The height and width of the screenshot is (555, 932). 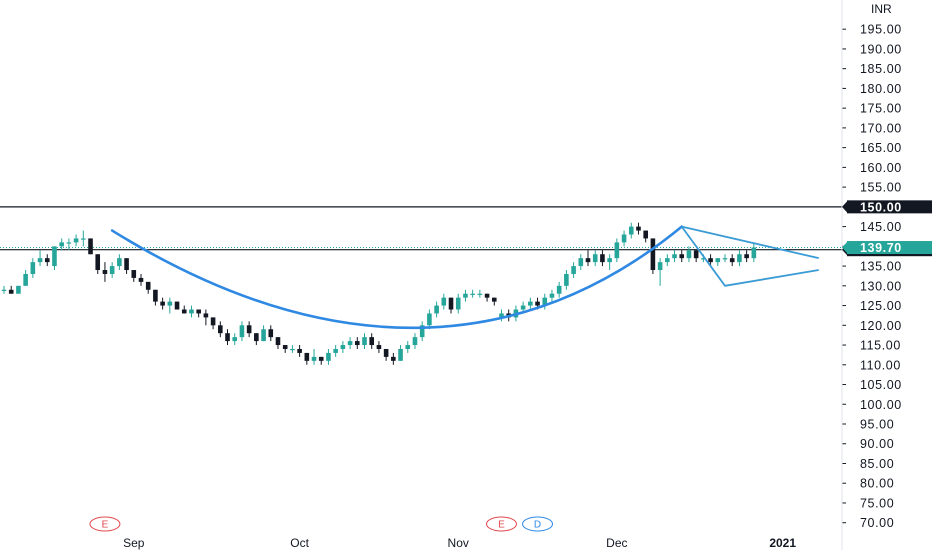 I want to click on price-tag-label: 150.00, so click(x=881, y=207).